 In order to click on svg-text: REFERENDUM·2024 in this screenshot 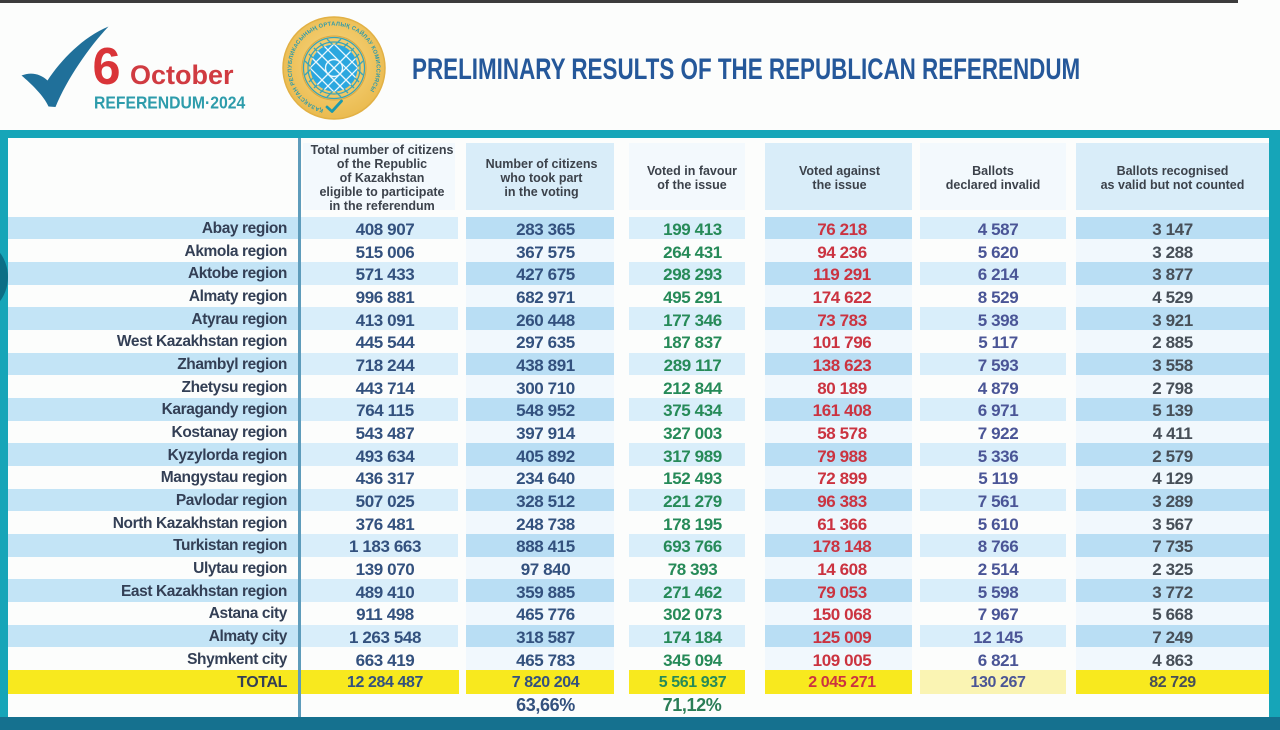, I will do `click(170, 103)`.